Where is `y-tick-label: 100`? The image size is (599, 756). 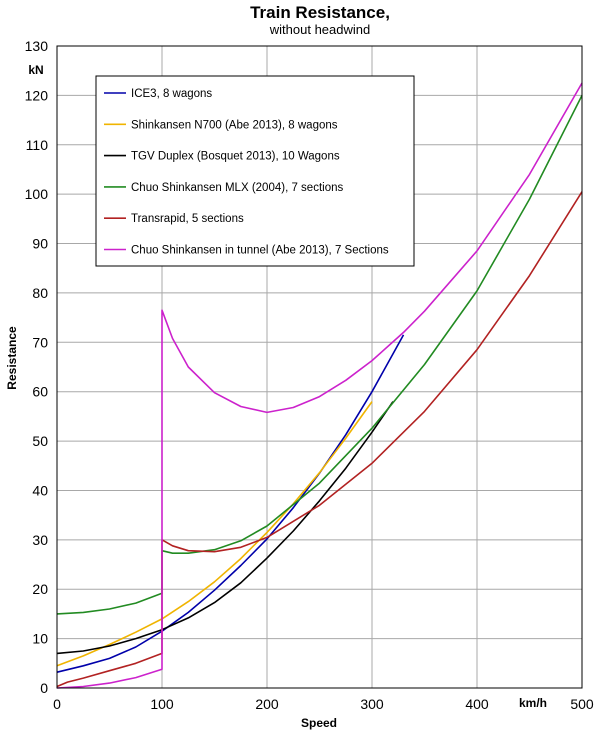 y-tick-label: 100 is located at coordinates (37, 194).